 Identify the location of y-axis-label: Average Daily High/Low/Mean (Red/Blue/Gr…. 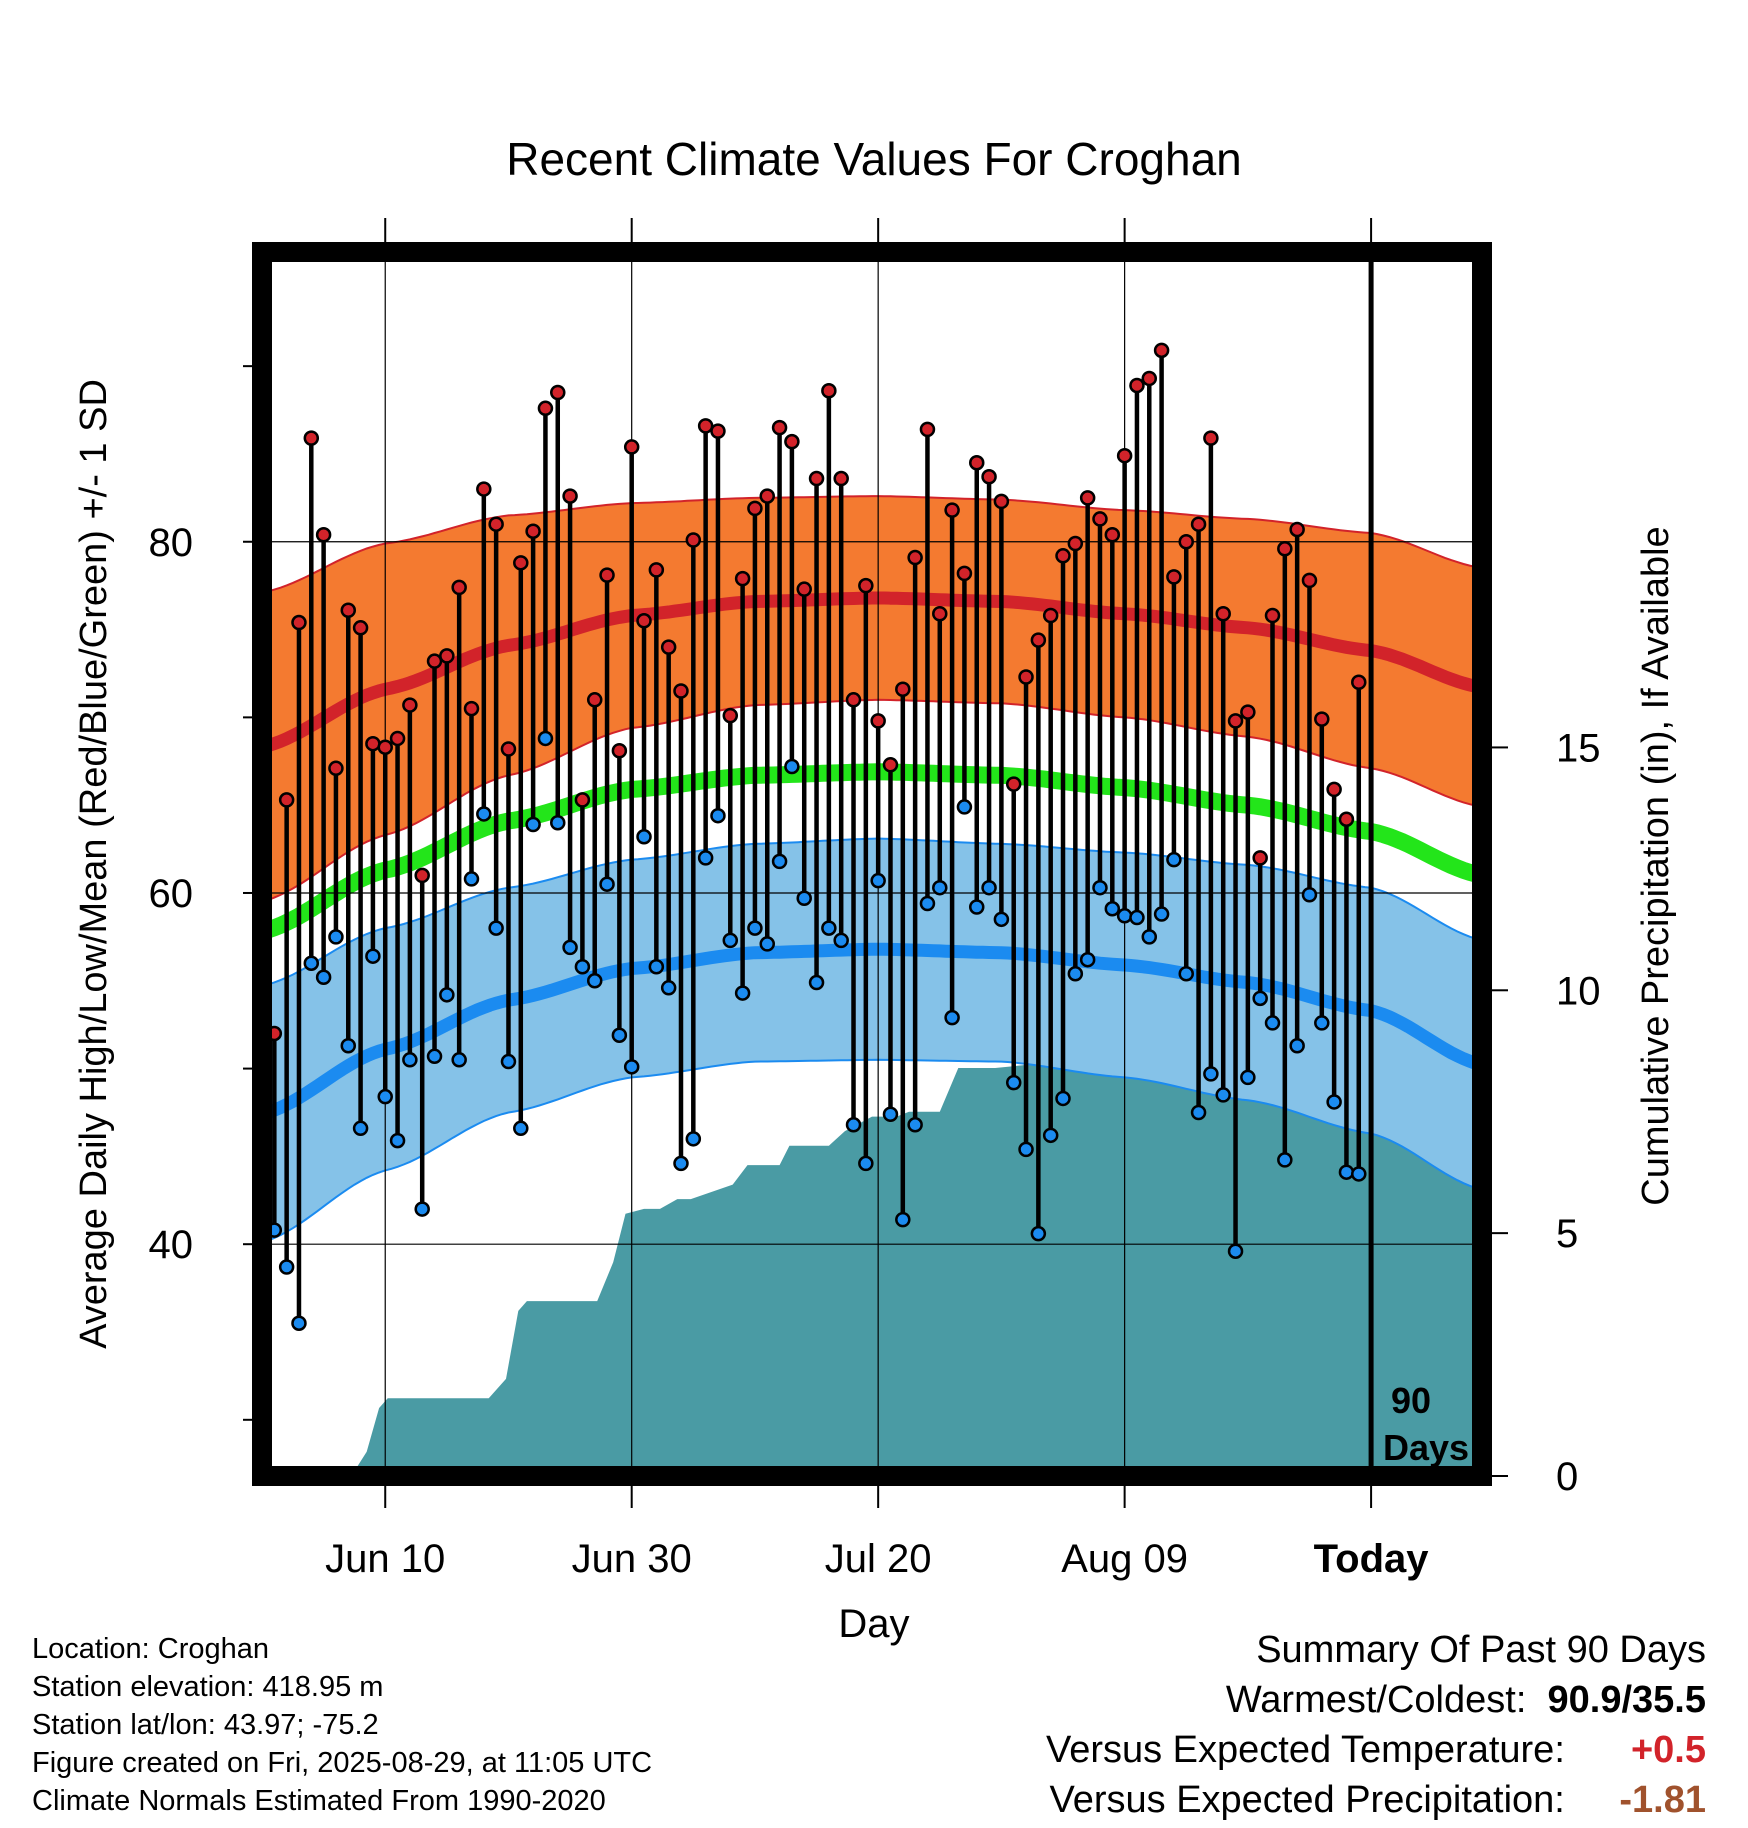
(94, 864).